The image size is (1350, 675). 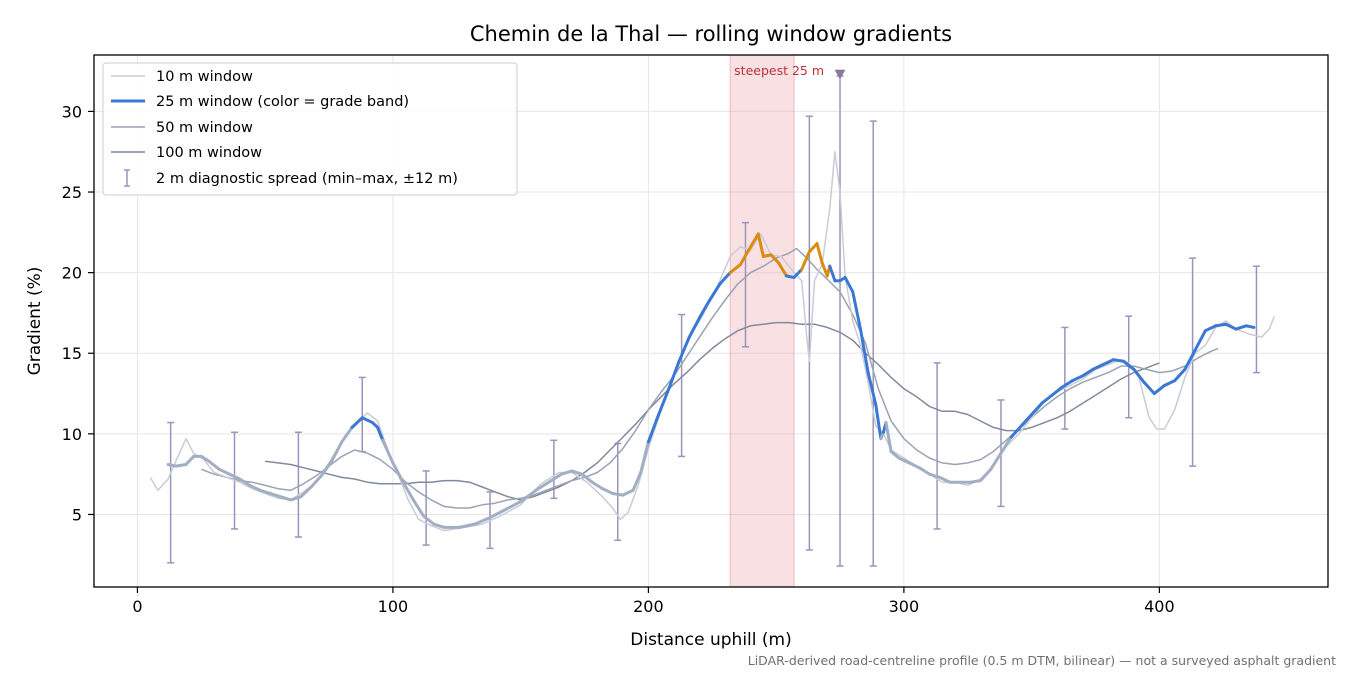 What do you see at coordinates (72, 273) in the screenshot?
I see `y-tick-label: 20` at bounding box center [72, 273].